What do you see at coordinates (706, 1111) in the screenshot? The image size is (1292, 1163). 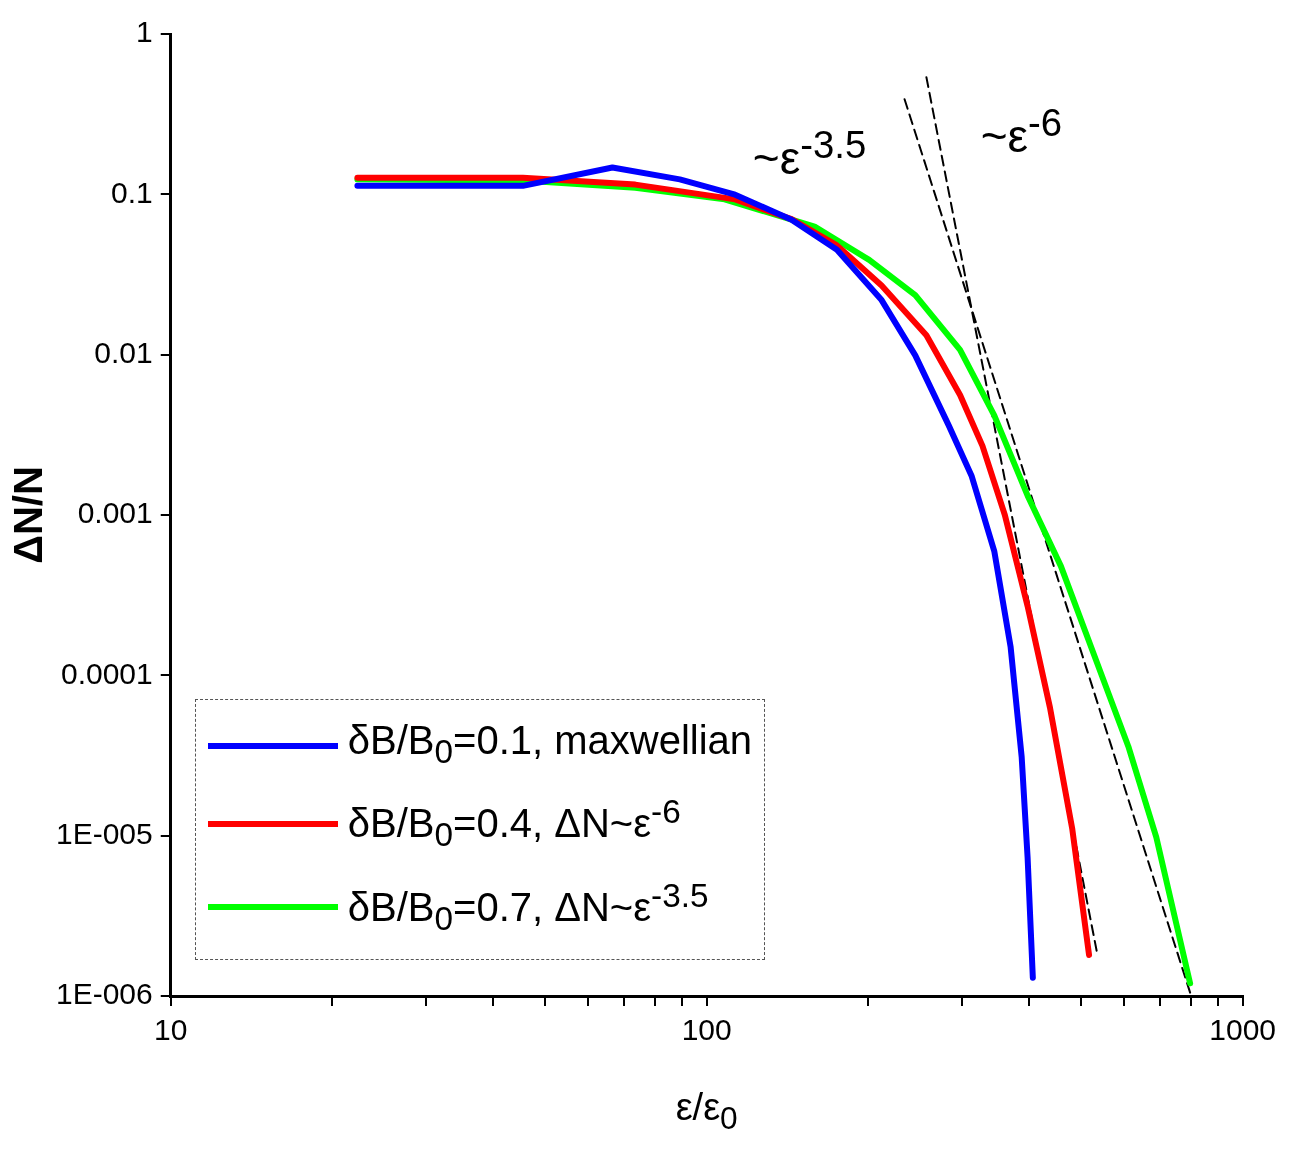 I see `x-axis-title: ε/ε$_{0}$` at bounding box center [706, 1111].